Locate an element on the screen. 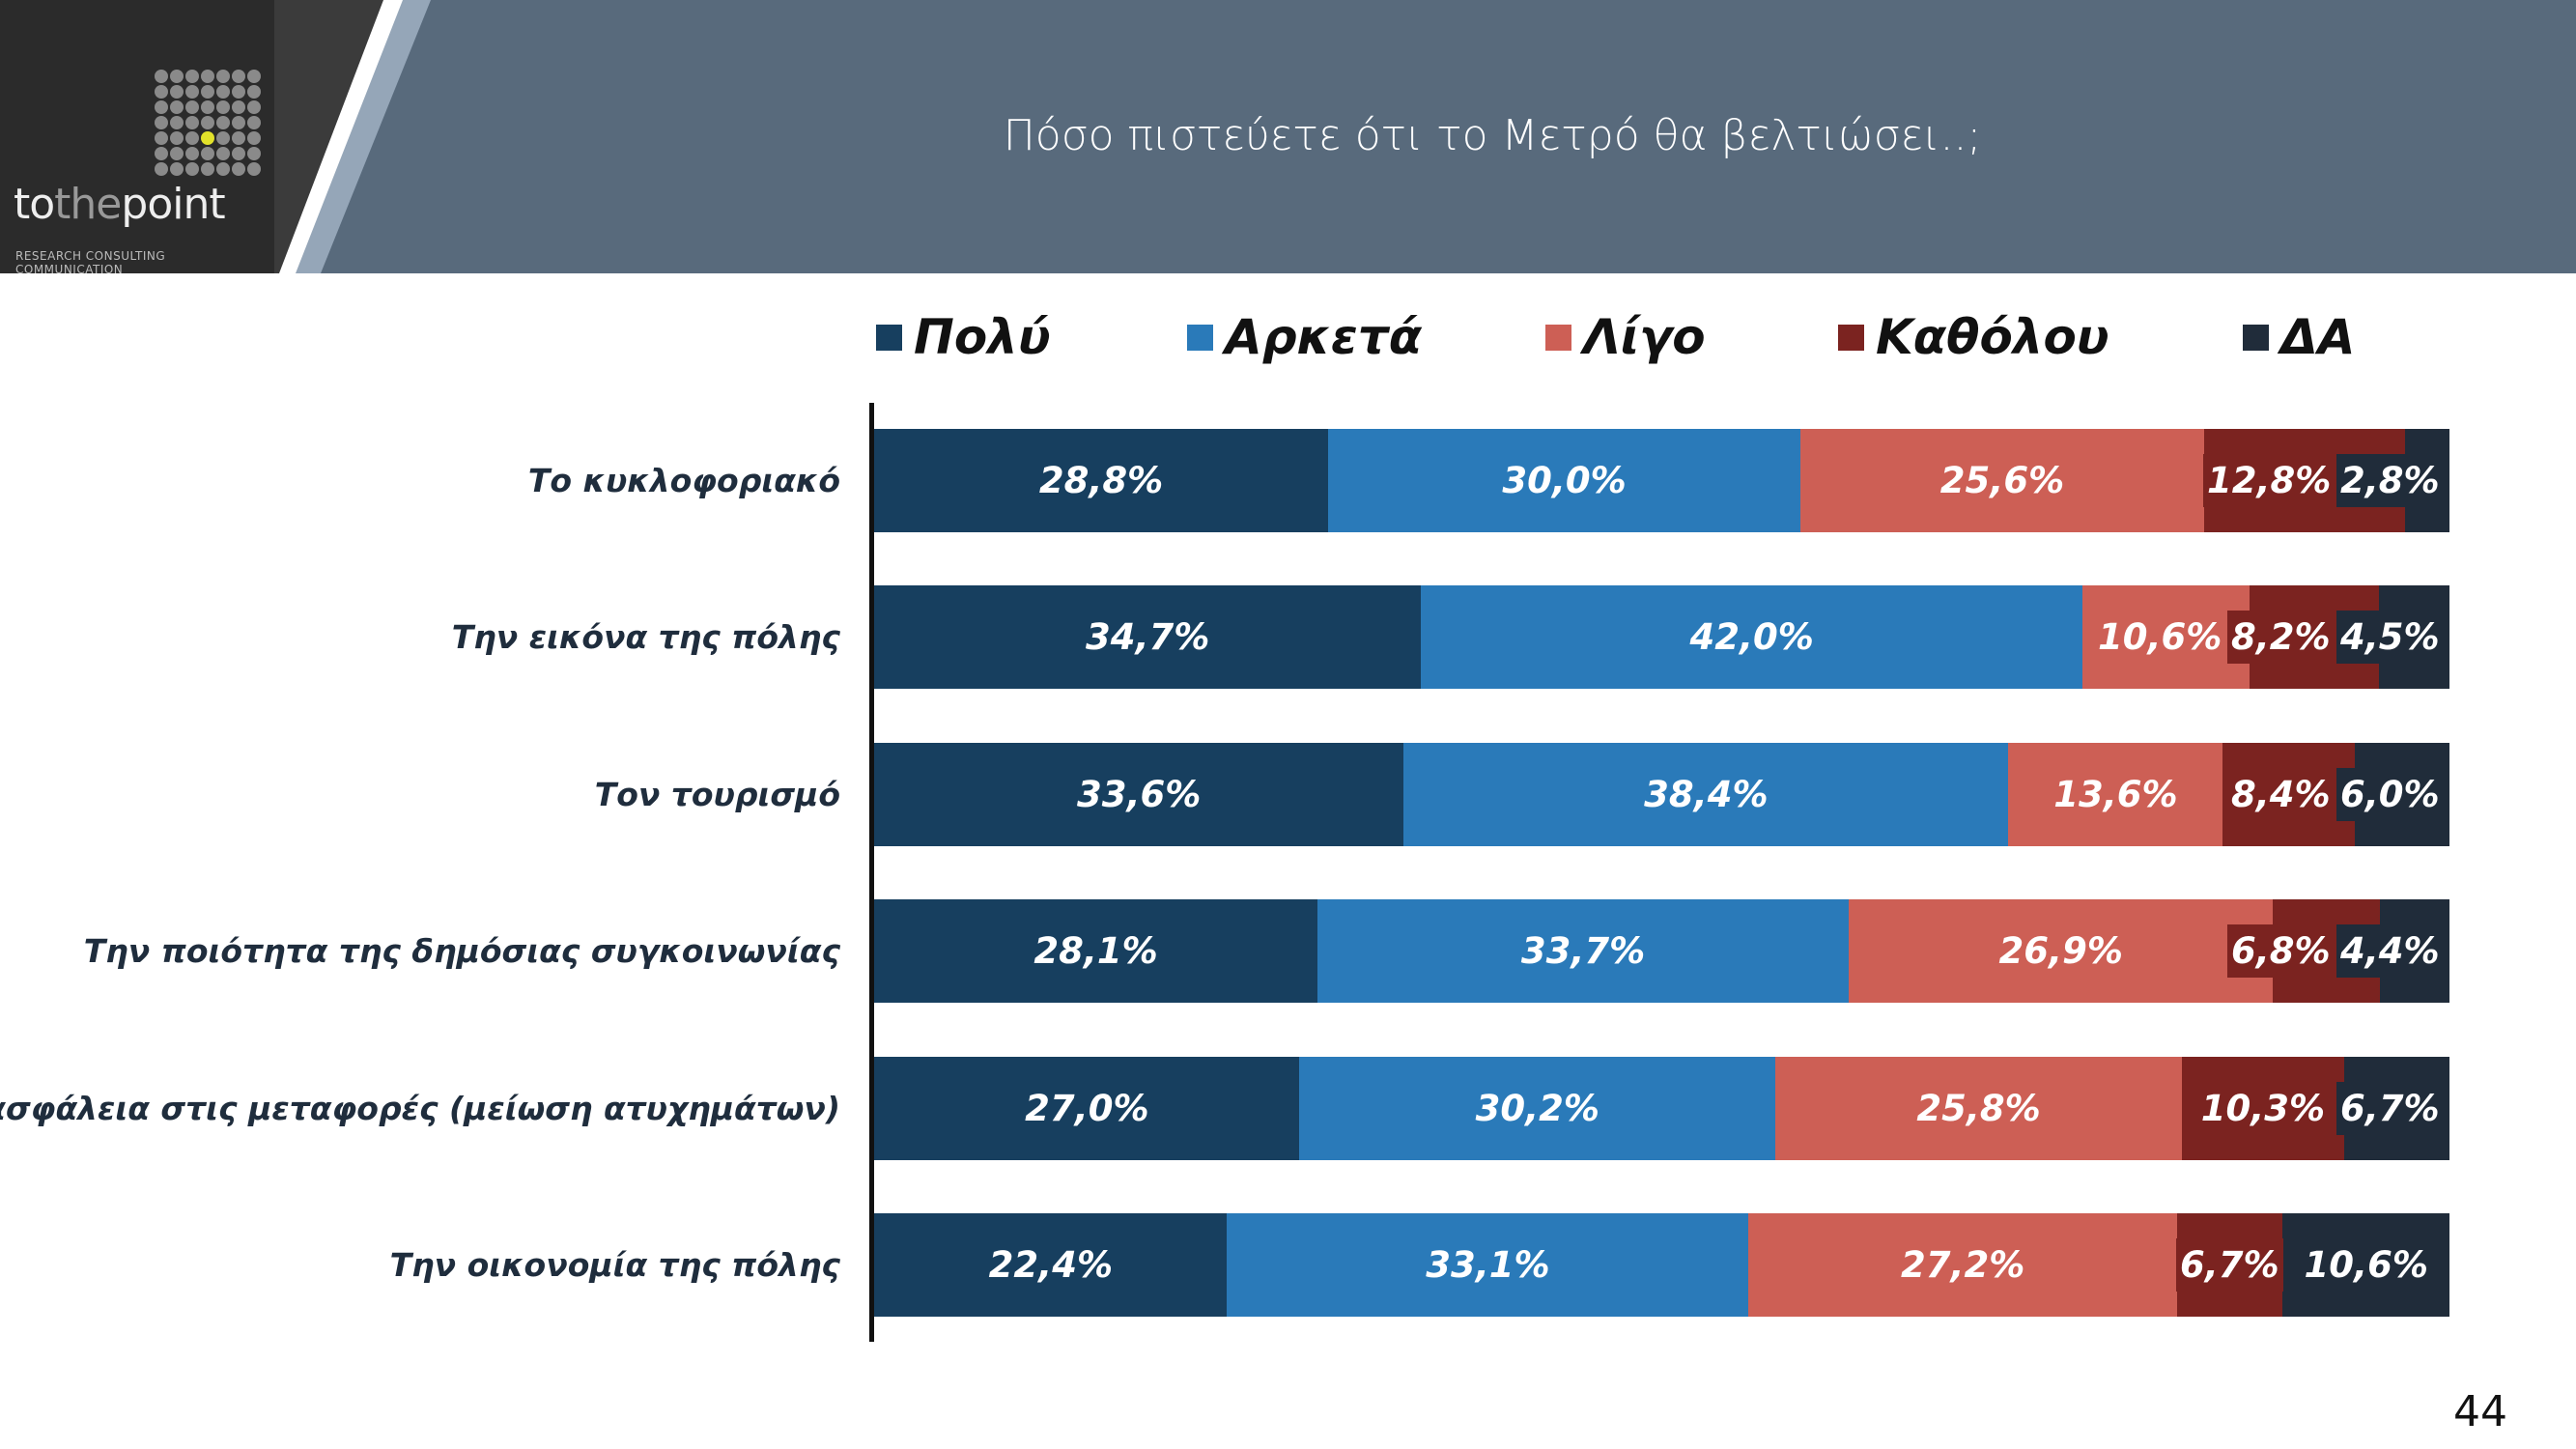  data-label: 13,6% is located at coordinates (2116, 794).